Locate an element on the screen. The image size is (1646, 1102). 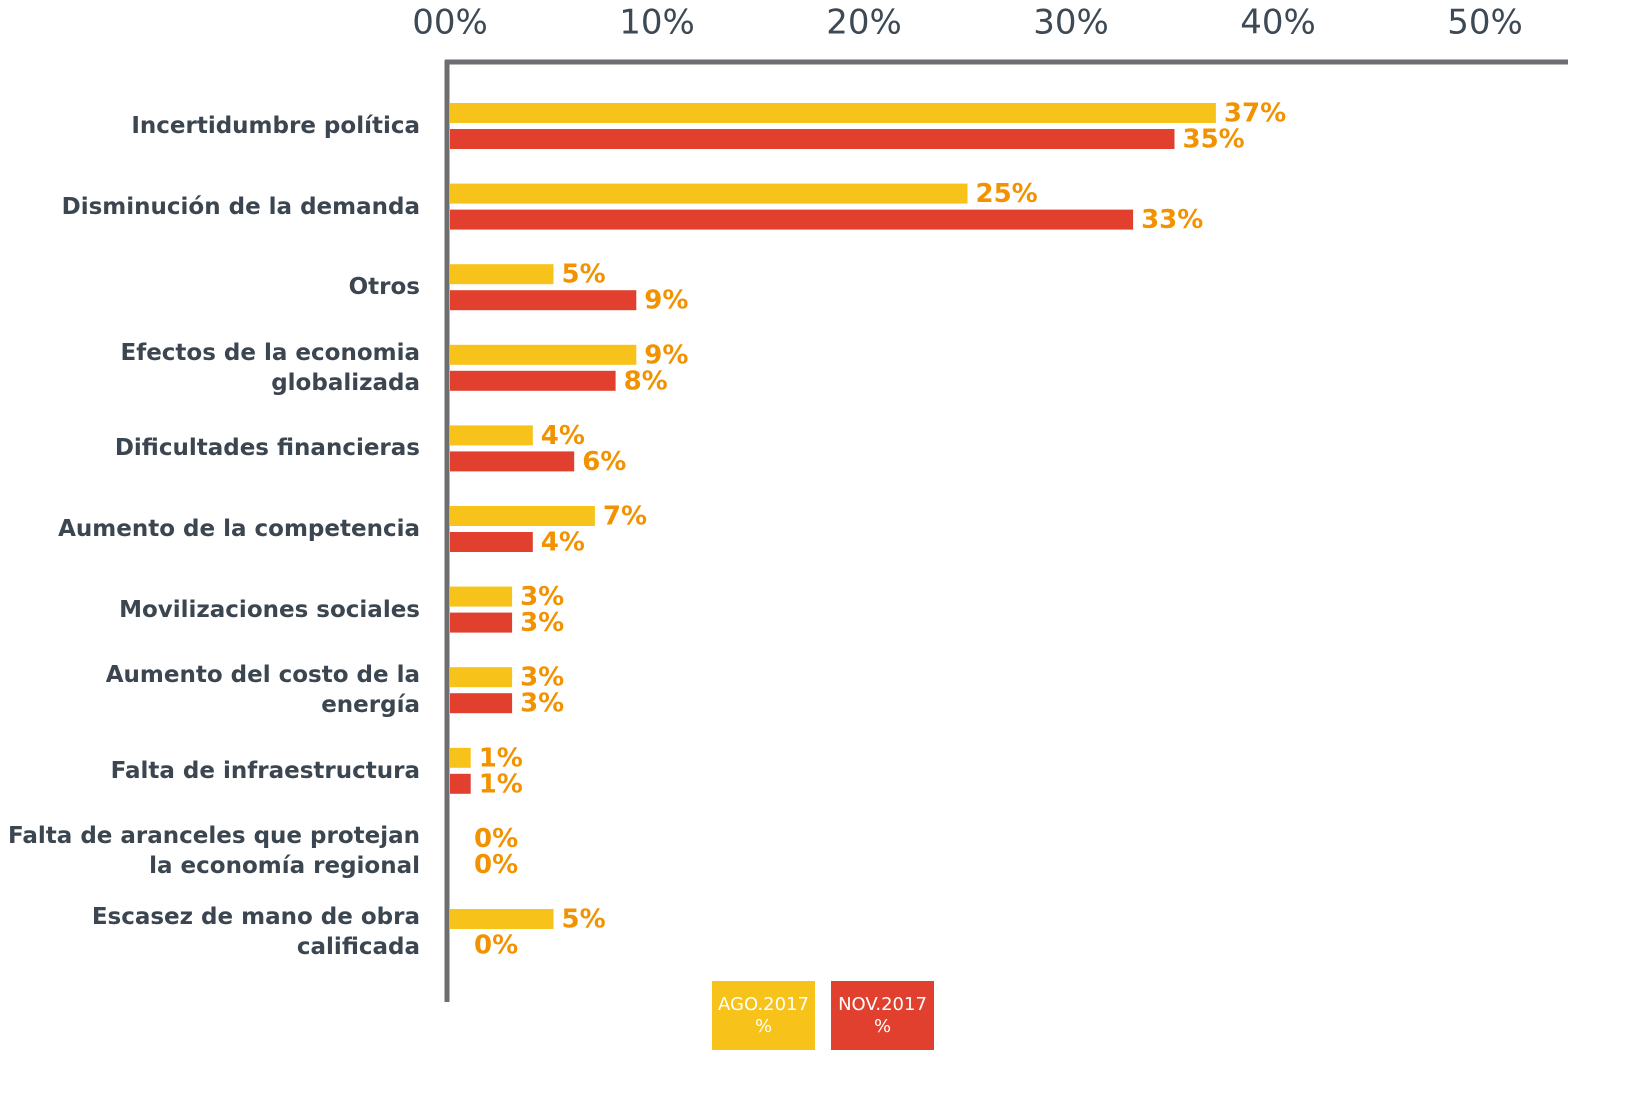
category-label: Efectos de la economia globalizada is located at coordinates (270, 367).